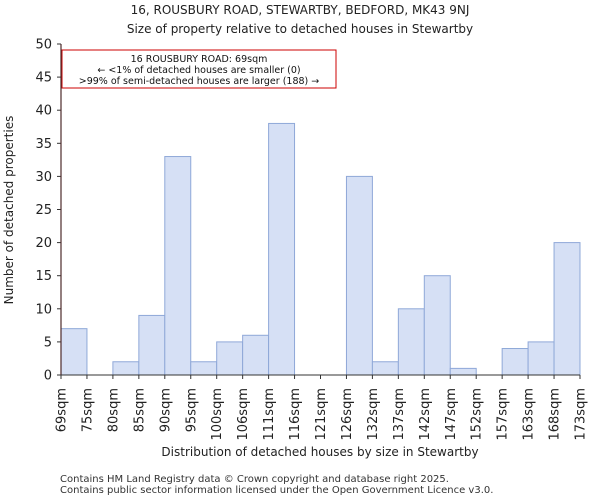 This screenshot has height=500, width=600. Describe the element at coordinates (43, 78) in the screenshot. I see `y-tick-label: 45` at that location.